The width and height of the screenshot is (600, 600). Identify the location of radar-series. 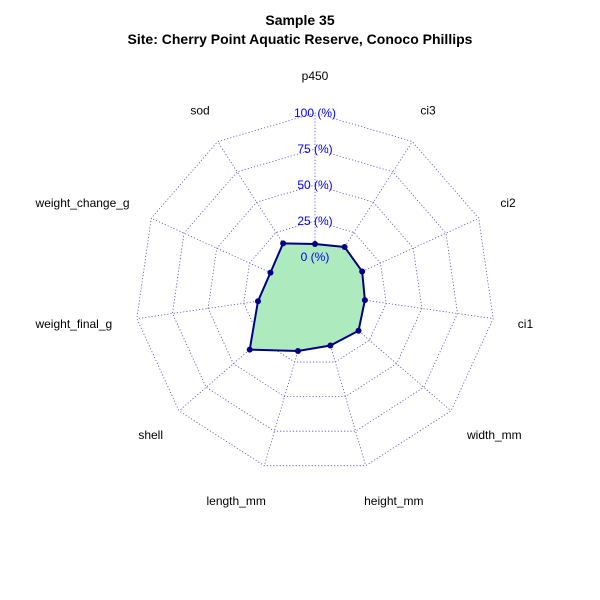
(307, 297).